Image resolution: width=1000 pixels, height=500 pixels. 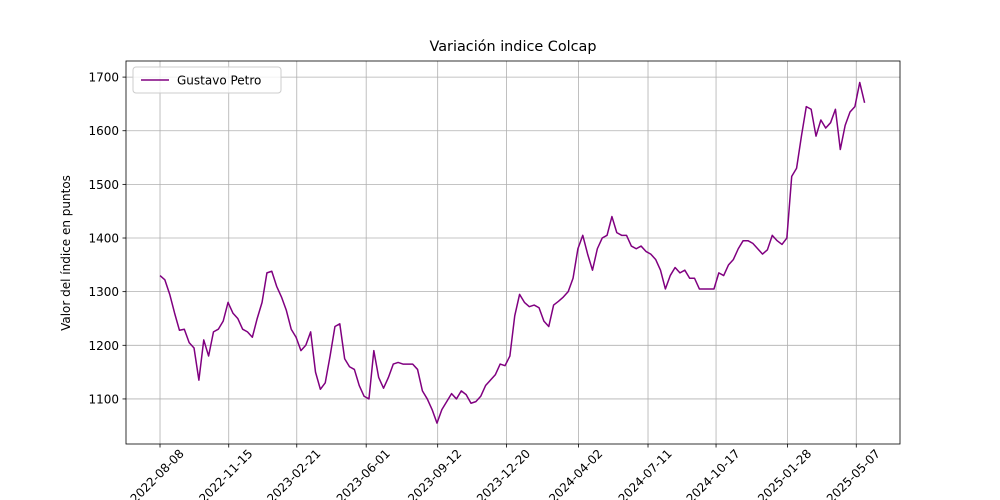 What do you see at coordinates (219, 81) in the screenshot?
I see `legend-label: Gustavo Petro` at bounding box center [219, 81].